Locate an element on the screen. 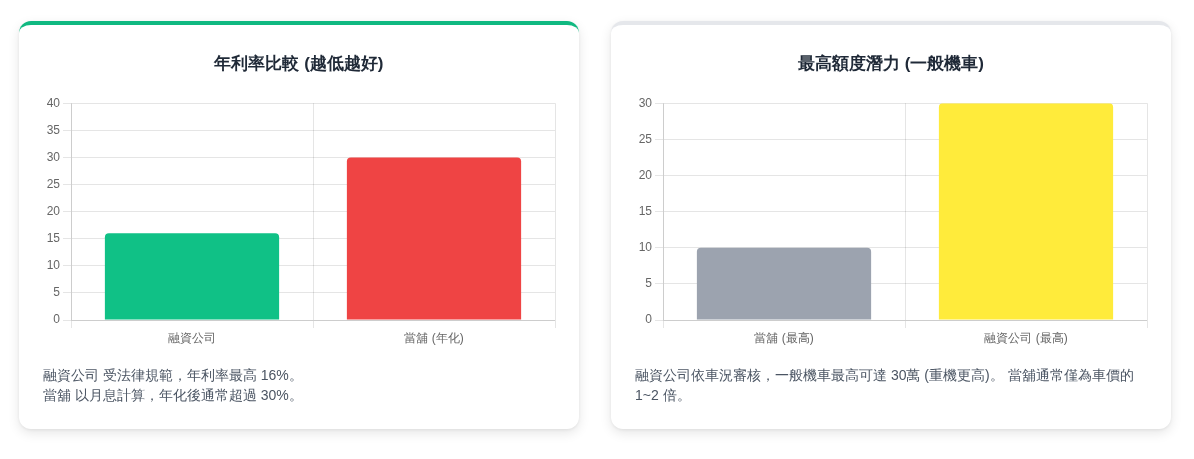 The width and height of the screenshot is (1194, 459). x-tick-label: 當舖 (最高) is located at coordinates (784, 337).